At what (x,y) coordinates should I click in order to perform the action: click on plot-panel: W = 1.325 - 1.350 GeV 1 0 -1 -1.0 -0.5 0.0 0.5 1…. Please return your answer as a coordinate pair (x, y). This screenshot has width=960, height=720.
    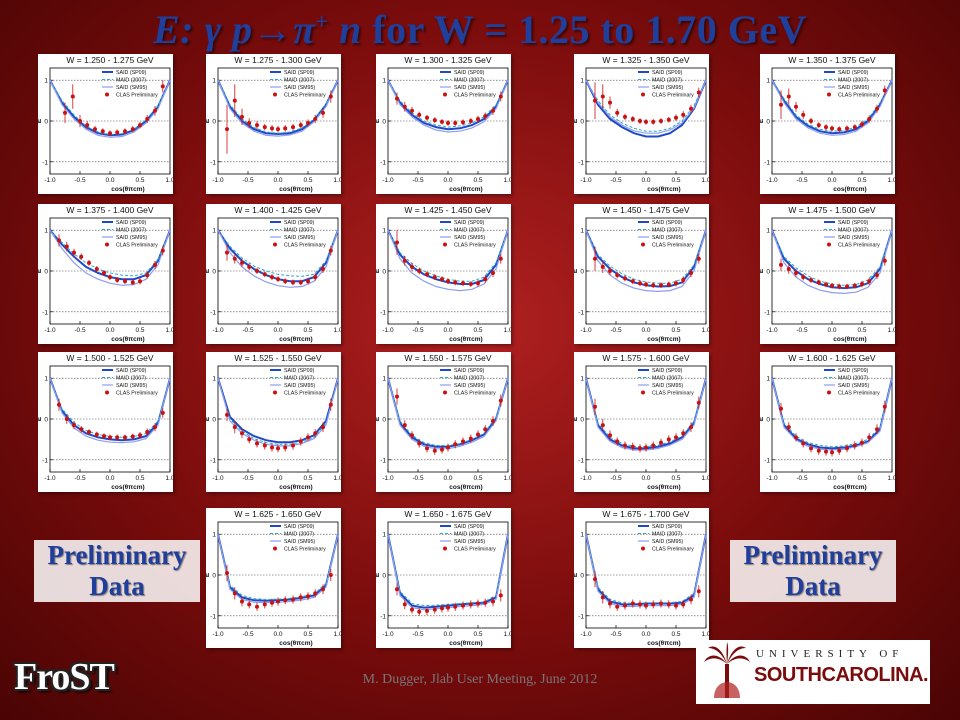
    Looking at the image, I should click on (641, 124).